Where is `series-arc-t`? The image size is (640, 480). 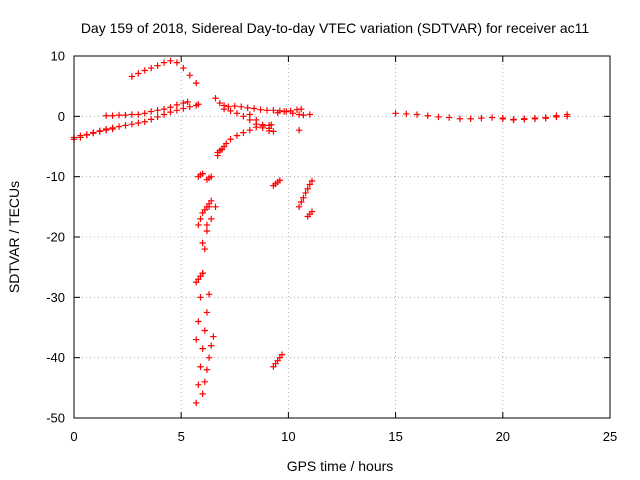 series-arc-t is located at coordinates (277, 183).